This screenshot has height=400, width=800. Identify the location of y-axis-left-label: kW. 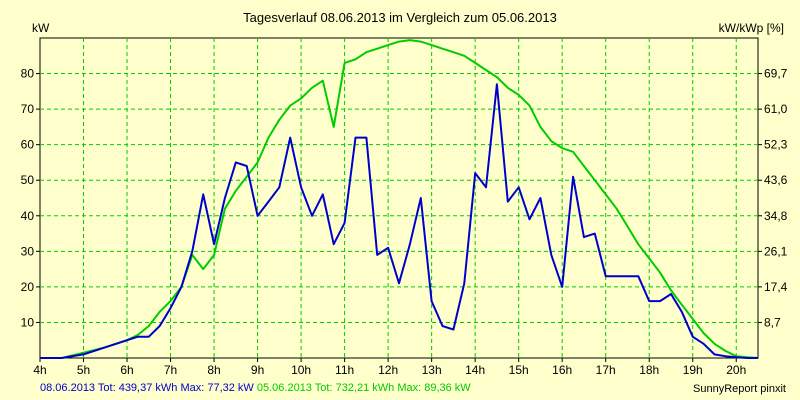
(41, 28).